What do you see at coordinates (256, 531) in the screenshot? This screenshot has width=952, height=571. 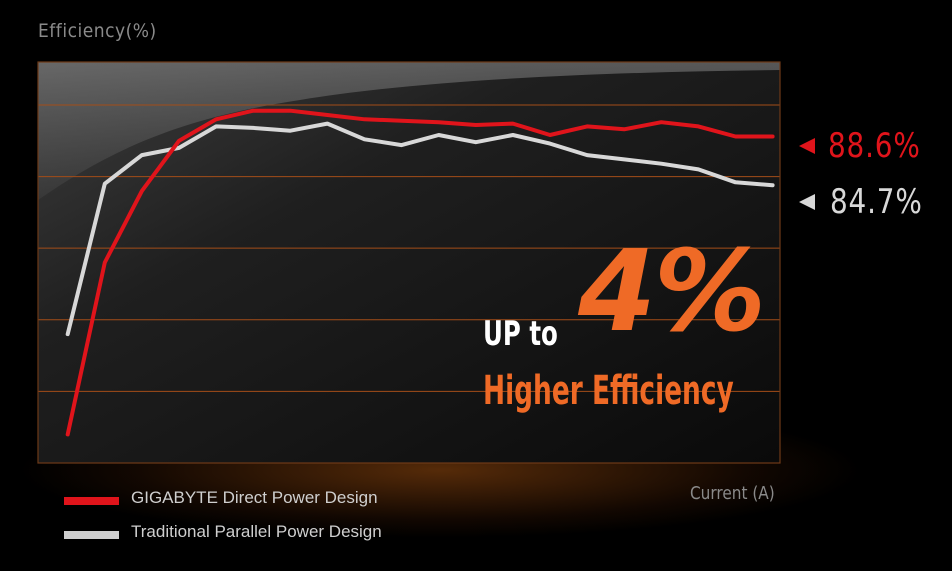 I see `legend-label: Traditional Parallel Power Design` at bounding box center [256, 531].